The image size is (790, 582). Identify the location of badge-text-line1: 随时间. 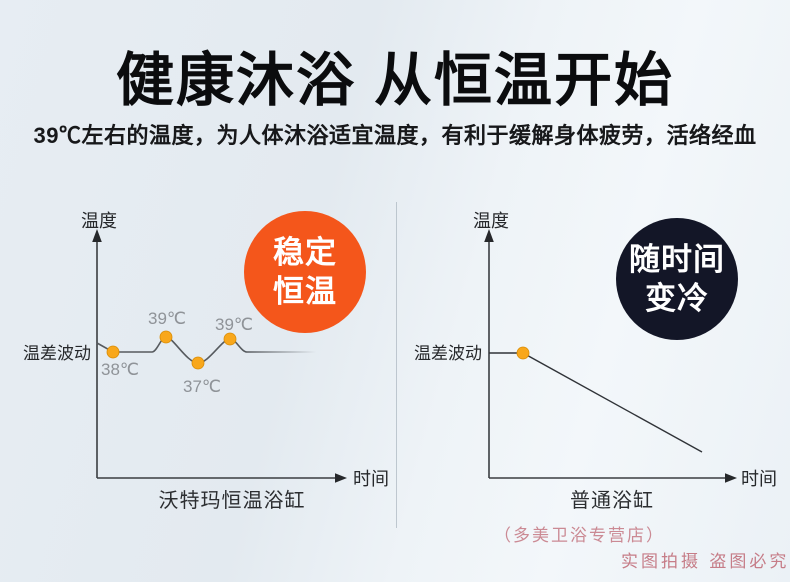
(677, 259).